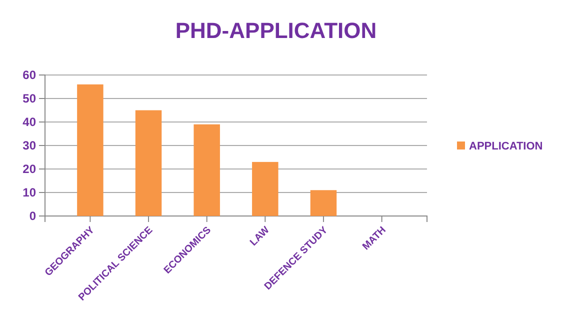 The image size is (572, 336). What do you see at coordinates (32, 215) in the screenshot?
I see `y-tick-label: 0` at bounding box center [32, 215].